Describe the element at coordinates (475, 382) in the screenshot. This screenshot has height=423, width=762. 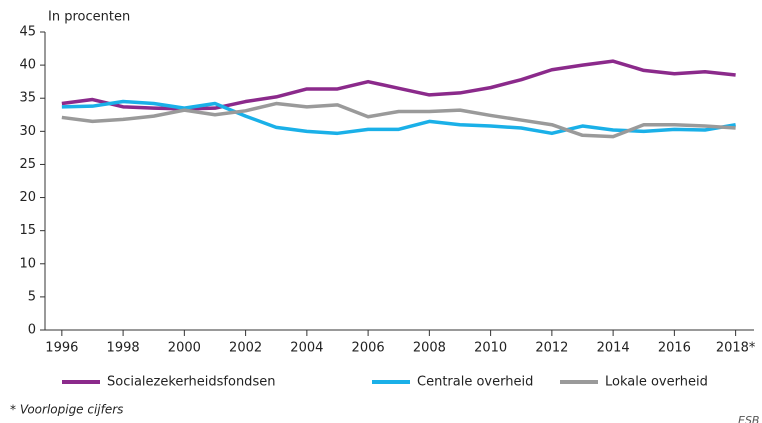
I see `legend-label: Centrale overheid` at that location.